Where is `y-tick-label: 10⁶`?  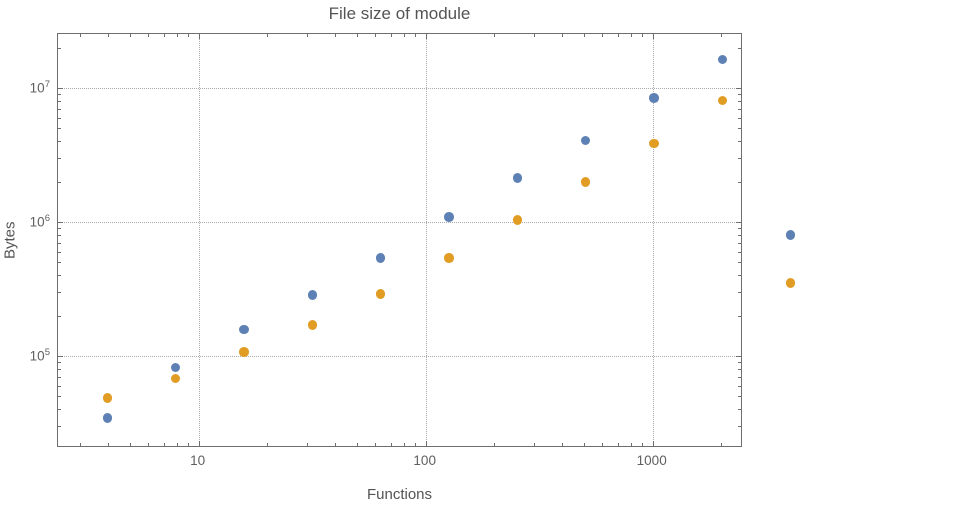 y-tick-label: 10⁶ is located at coordinates (39, 221).